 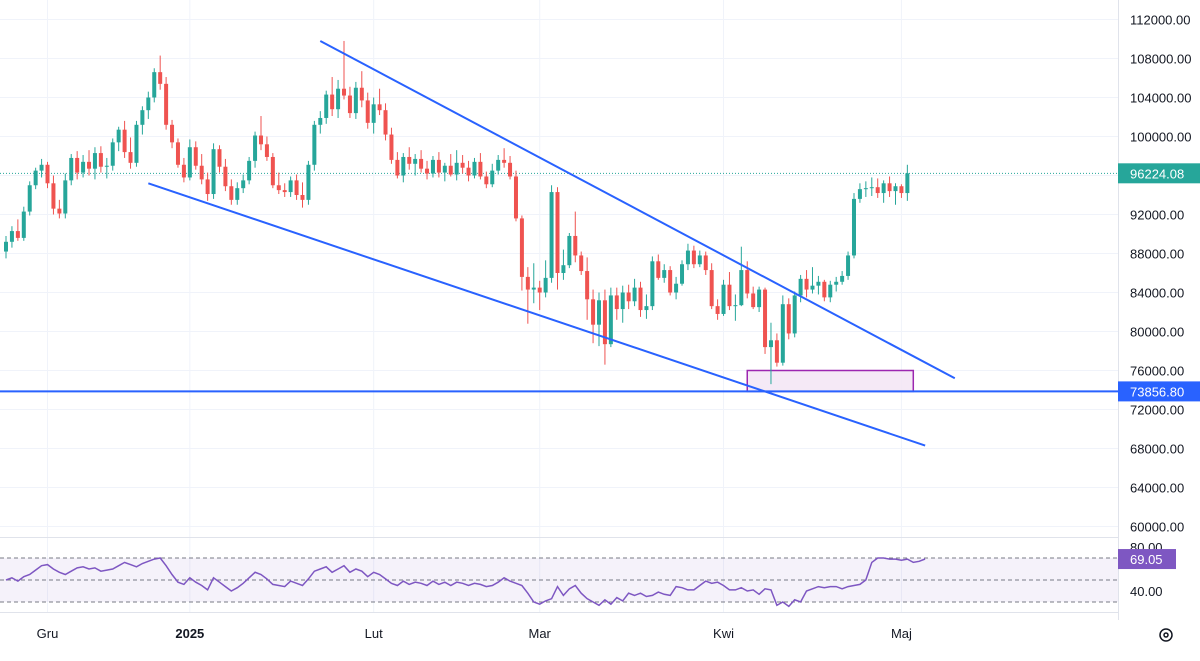 What do you see at coordinates (48, 633) in the screenshot?
I see `time-tick-label: Gru` at bounding box center [48, 633].